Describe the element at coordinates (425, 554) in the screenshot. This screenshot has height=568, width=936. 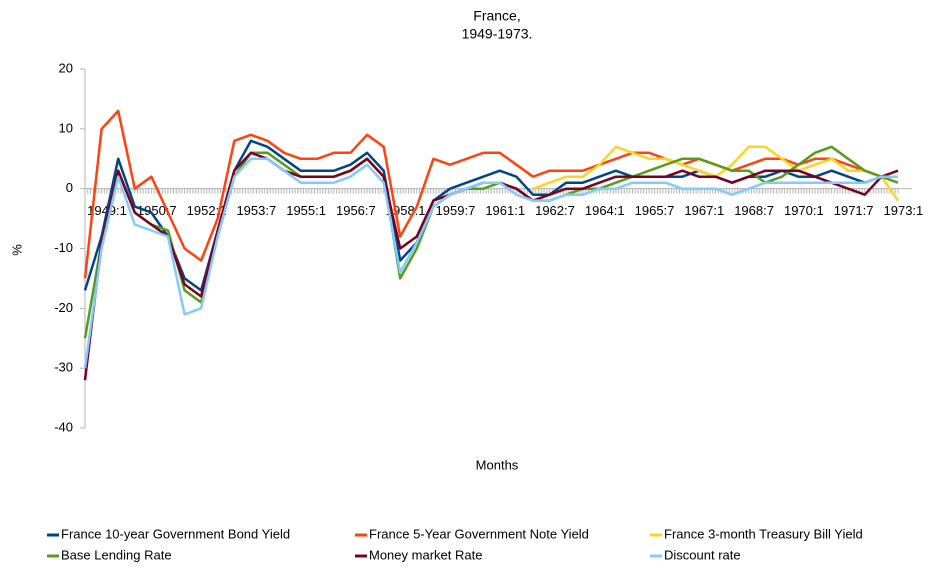
I see `legend-label: Money market Rate` at that location.